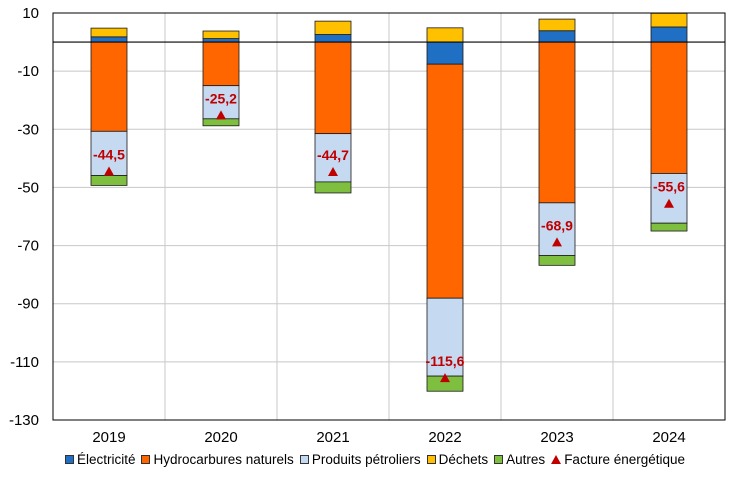 The width and height of the screenshot is (750, 478). I want to click on facture-marker-2023, so click(557, 242).